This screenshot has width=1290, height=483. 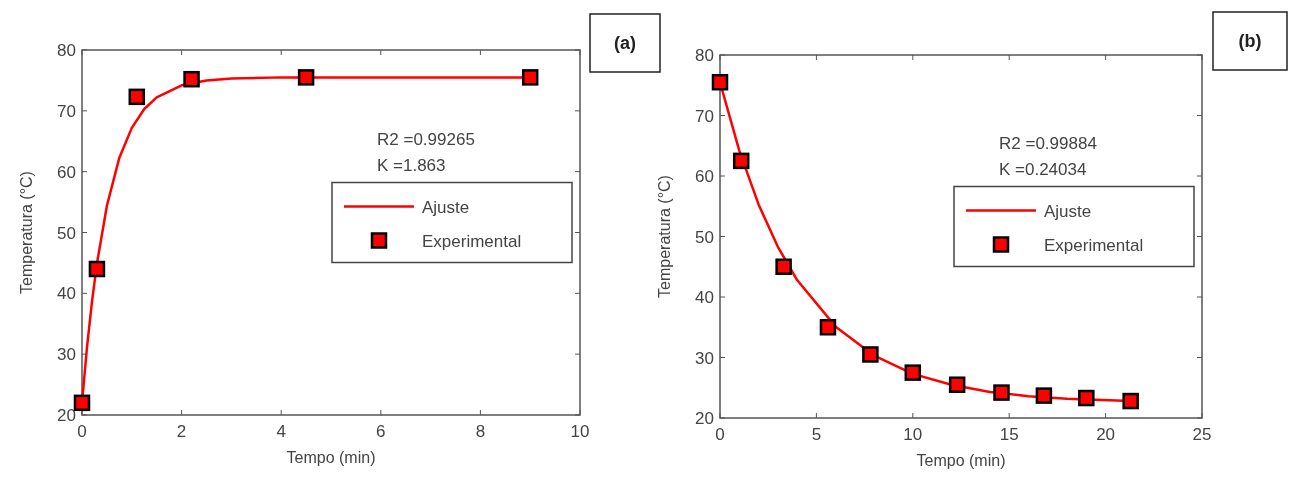 What do you see at coordinates (281, 431) in the screenshot?
I see `x-tick-label: 4` at bounding box center [281, 431].